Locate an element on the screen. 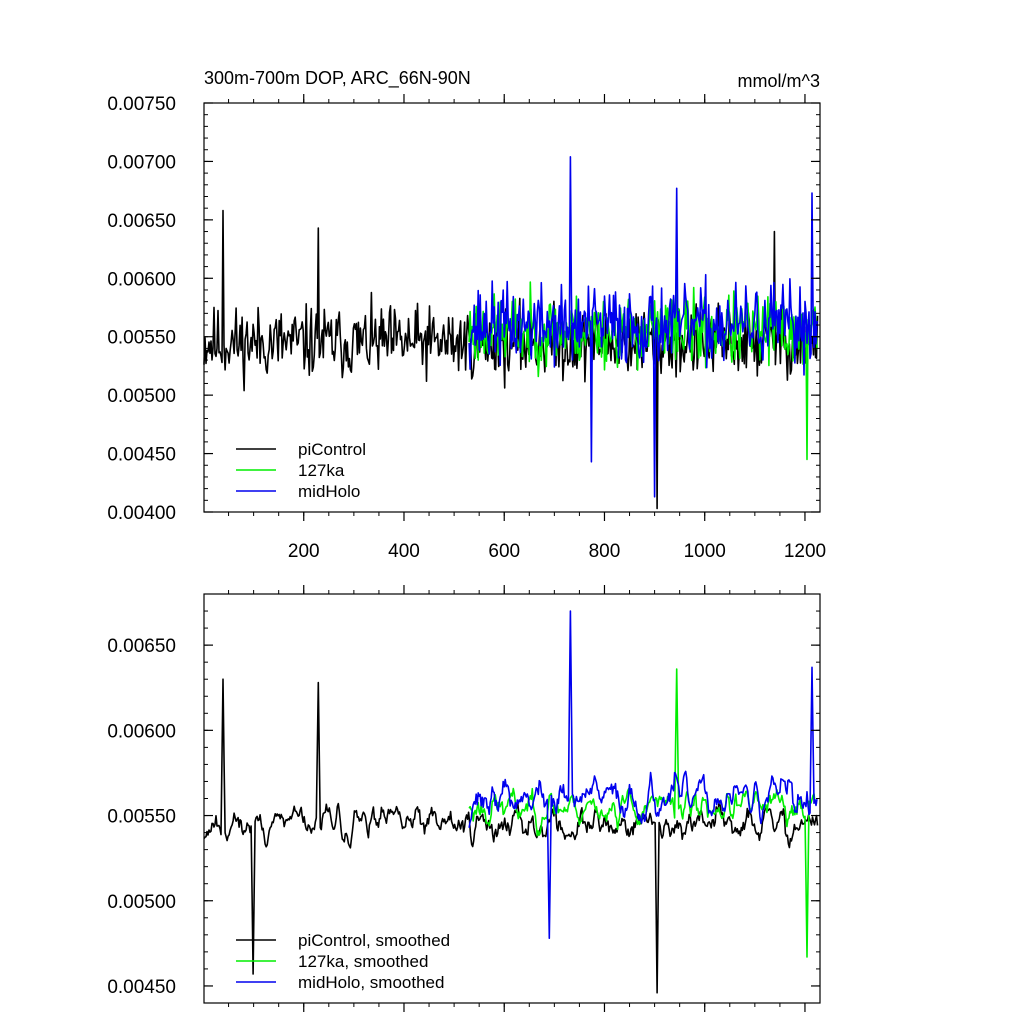 The height and width of the screenshot is (1024, 1024). legend-label: 127ka is located at coordinates (321, 470).